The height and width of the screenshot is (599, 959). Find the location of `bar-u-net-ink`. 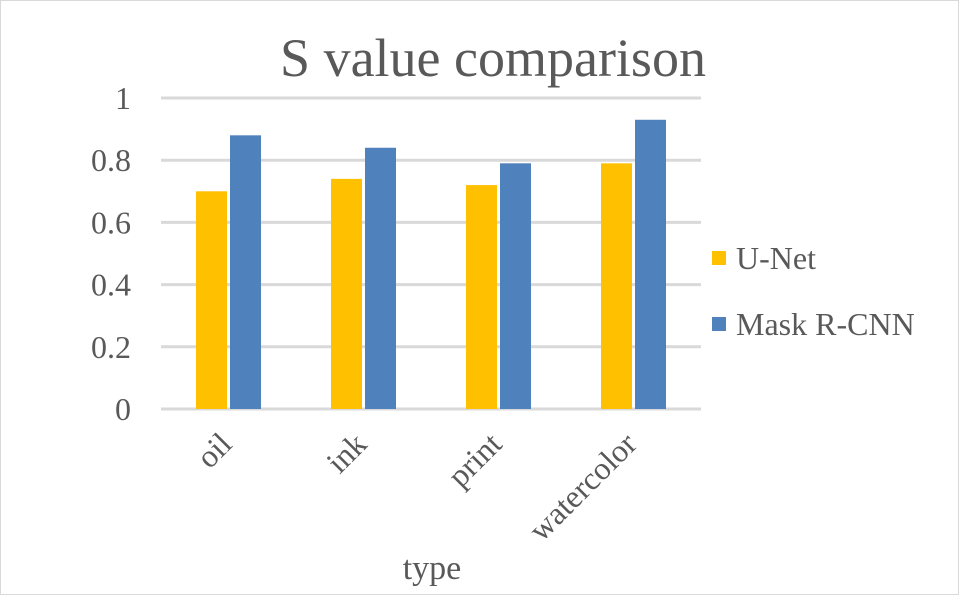

bar-u-net-ink is located at coordinates (346, 293).